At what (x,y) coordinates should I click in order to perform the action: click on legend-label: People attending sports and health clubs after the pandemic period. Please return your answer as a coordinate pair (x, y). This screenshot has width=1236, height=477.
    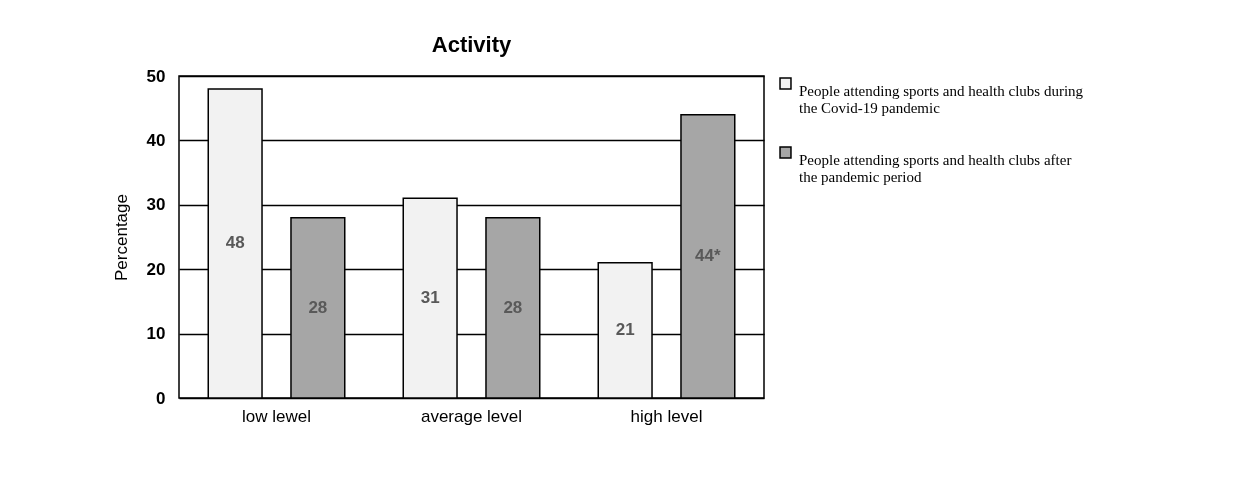
    Looking at the image, I should click on (935, 168).